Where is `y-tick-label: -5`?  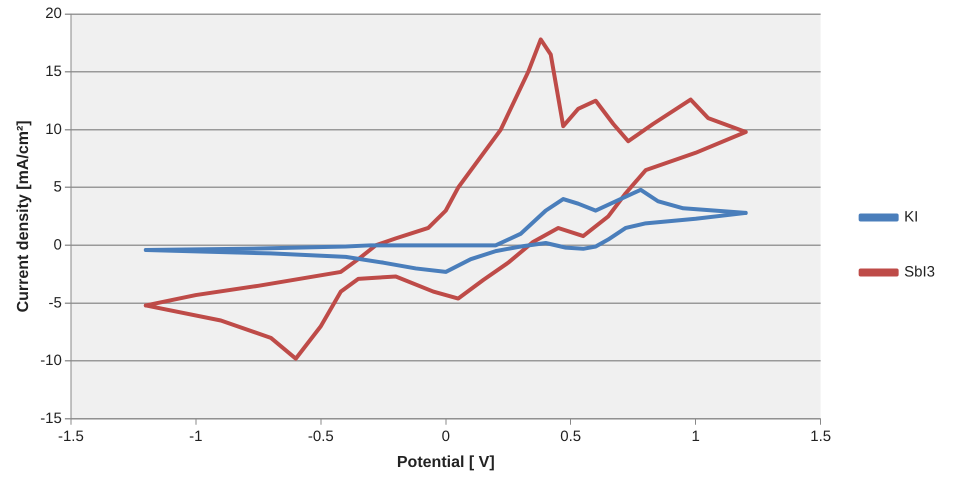 y-tick-label: -5 is located at coordinates (55, 303).